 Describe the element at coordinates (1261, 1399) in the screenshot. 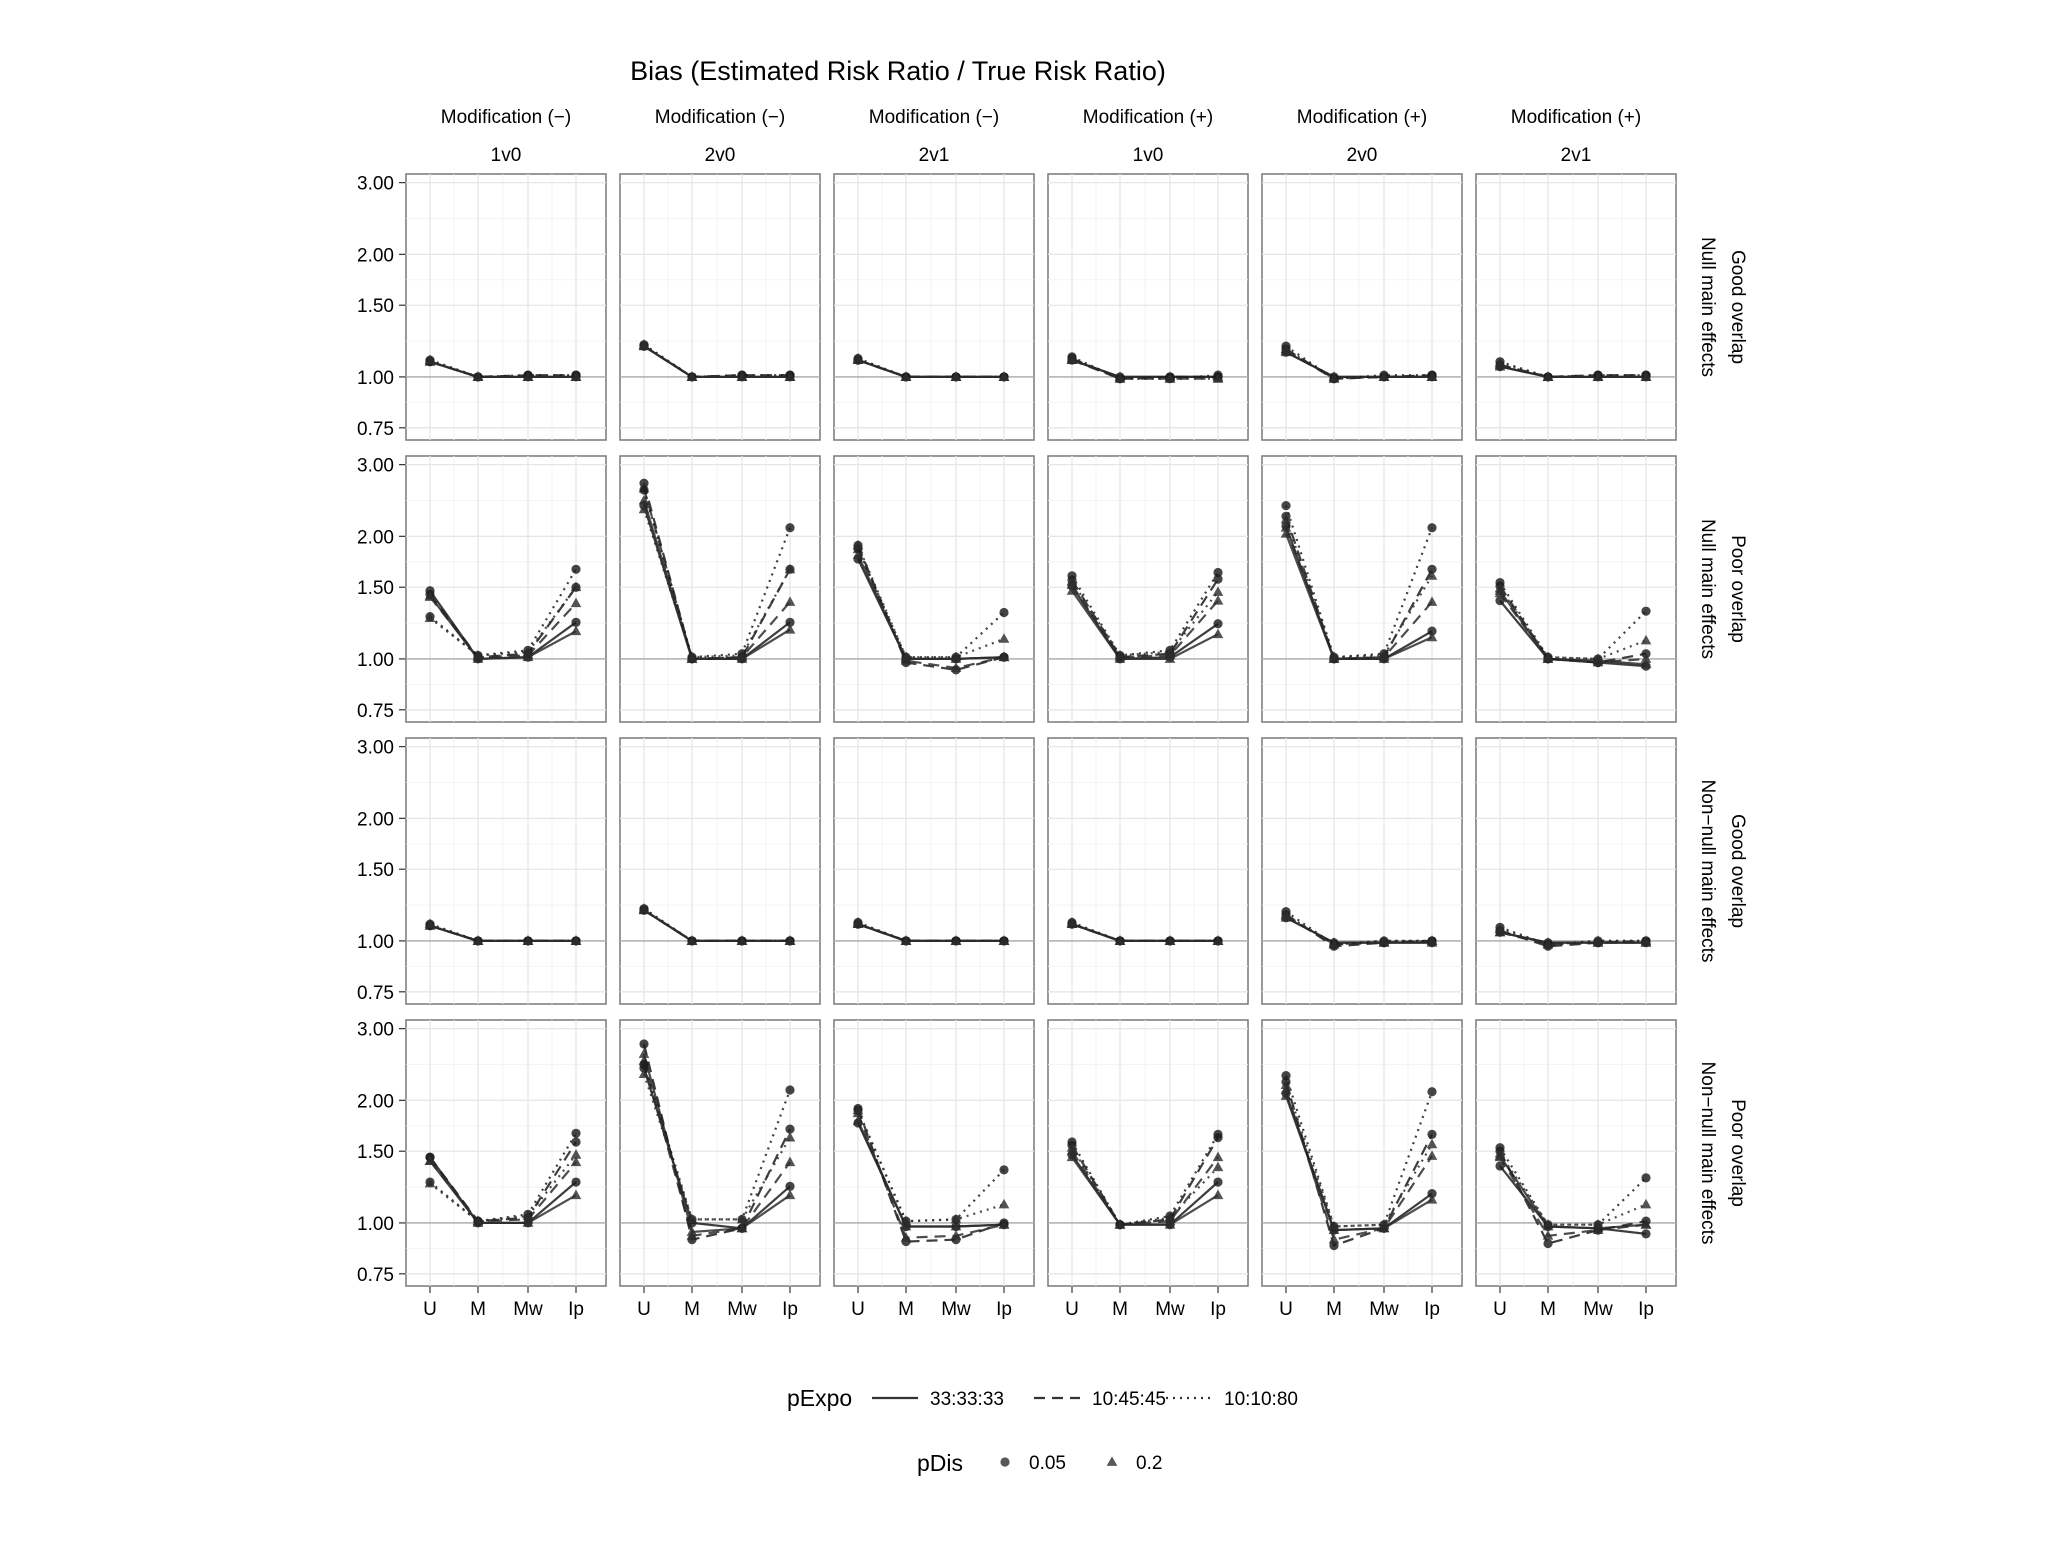

I see `legend-label: 10:10:80` at that location.